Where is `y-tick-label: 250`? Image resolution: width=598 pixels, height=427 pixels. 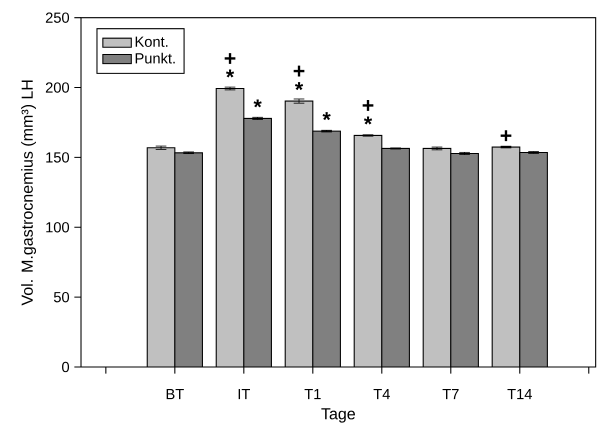 y-tick-label: 250 is located at coordinates (58, 17).